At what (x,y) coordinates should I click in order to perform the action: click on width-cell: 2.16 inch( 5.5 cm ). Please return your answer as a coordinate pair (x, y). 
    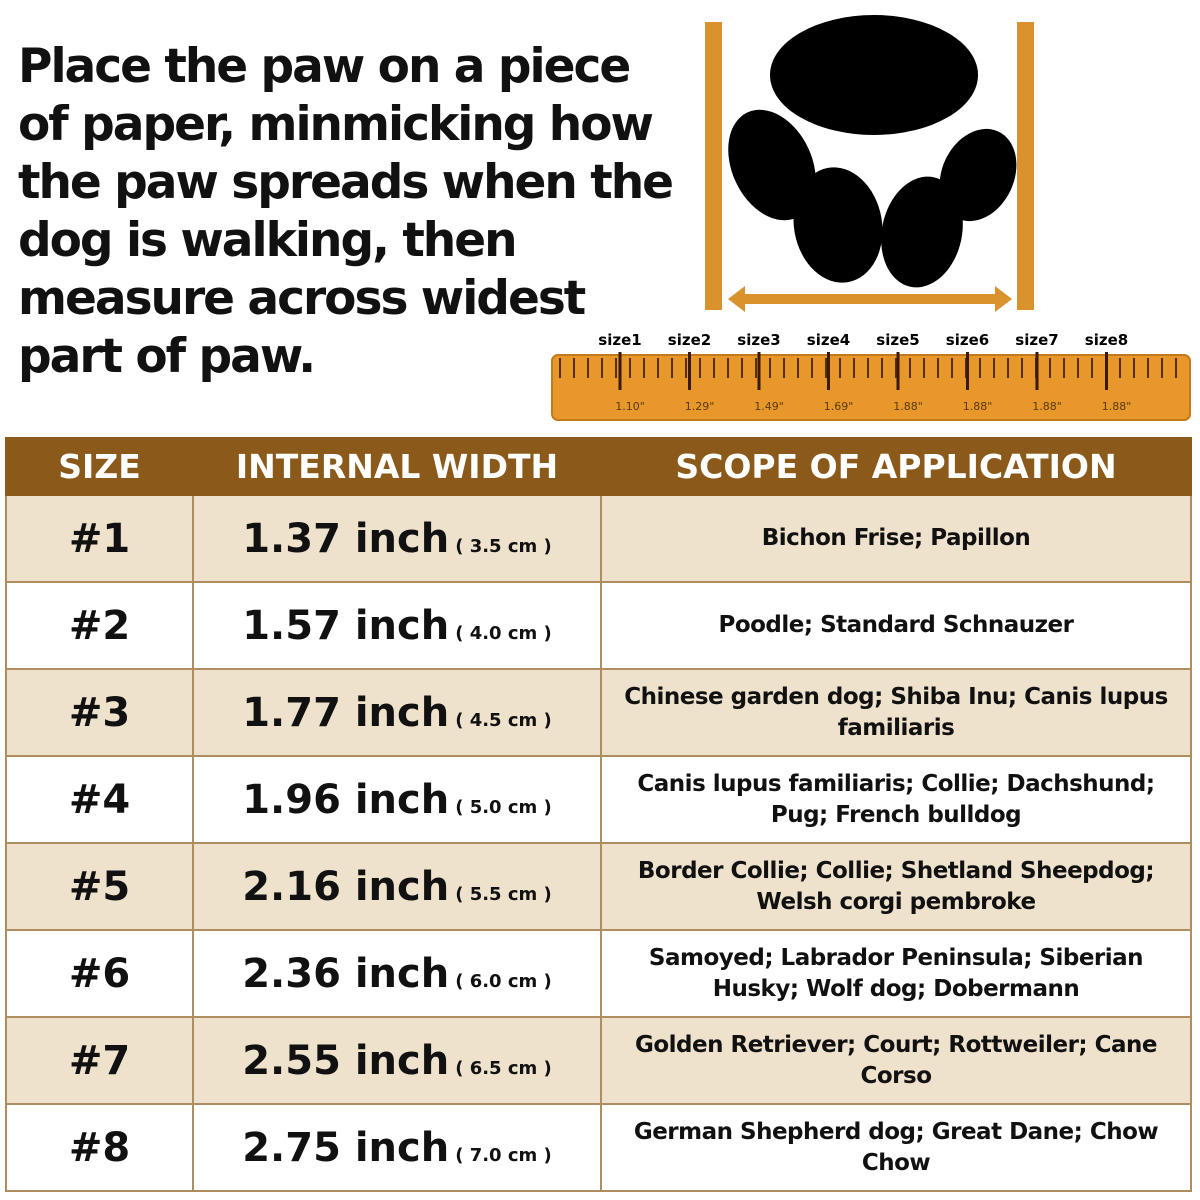
    Looking at the image, I should click on (397, 886).